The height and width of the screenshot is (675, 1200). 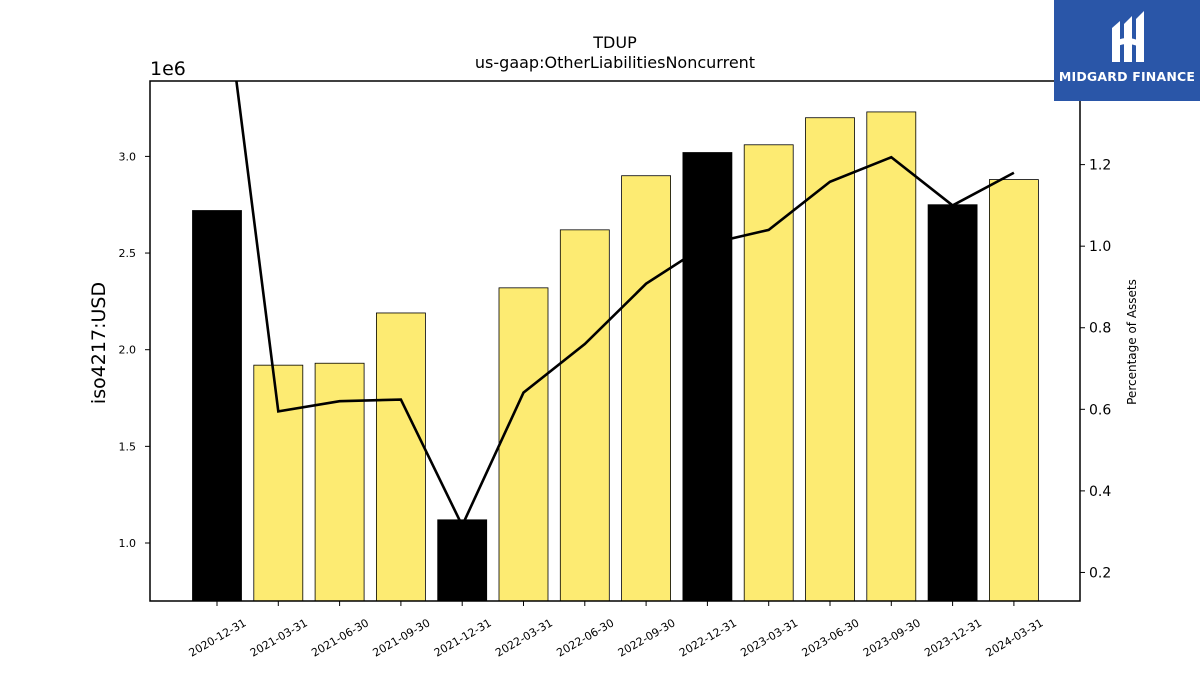 What do you see at coordinates (647, 637) in the screenshot?
I see `x-tick-label: 2022-09-30` at bounding box center [647, 637].